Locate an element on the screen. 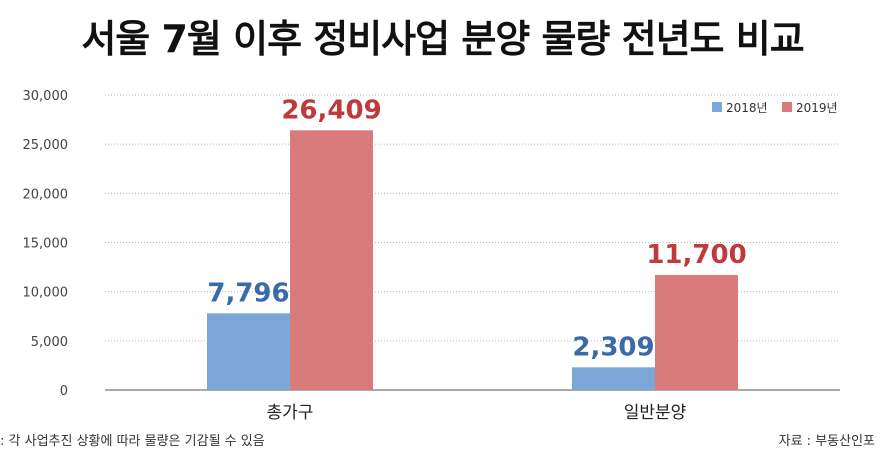 Image resolution: width=885 pixels, height=461 pixels. y-tick-label: 5,000 is located at coordinates (49, 342).